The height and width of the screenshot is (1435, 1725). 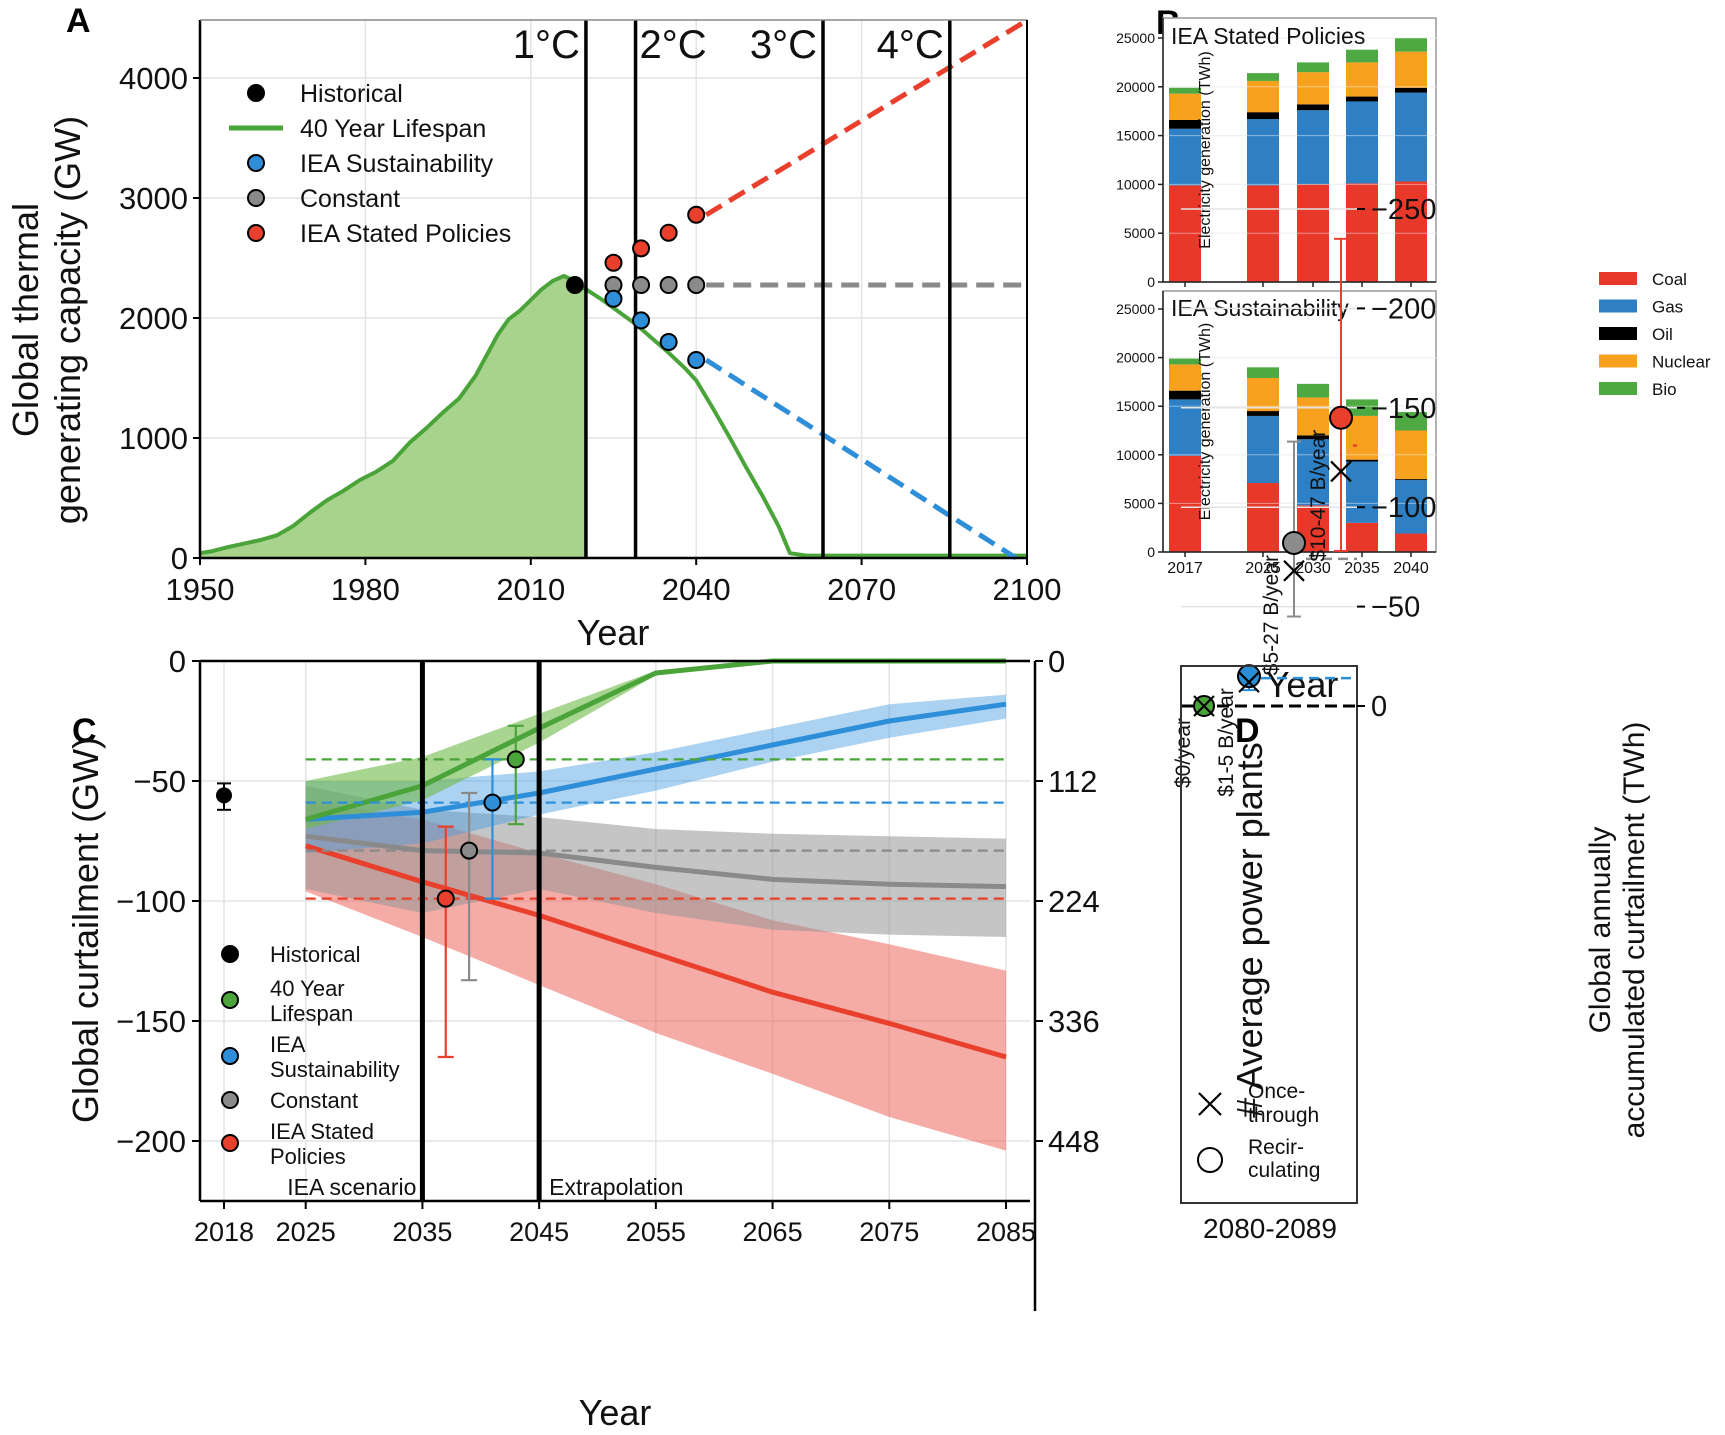 I want to click on panel-a-lifespan-fill, so click(x=393, y=417).